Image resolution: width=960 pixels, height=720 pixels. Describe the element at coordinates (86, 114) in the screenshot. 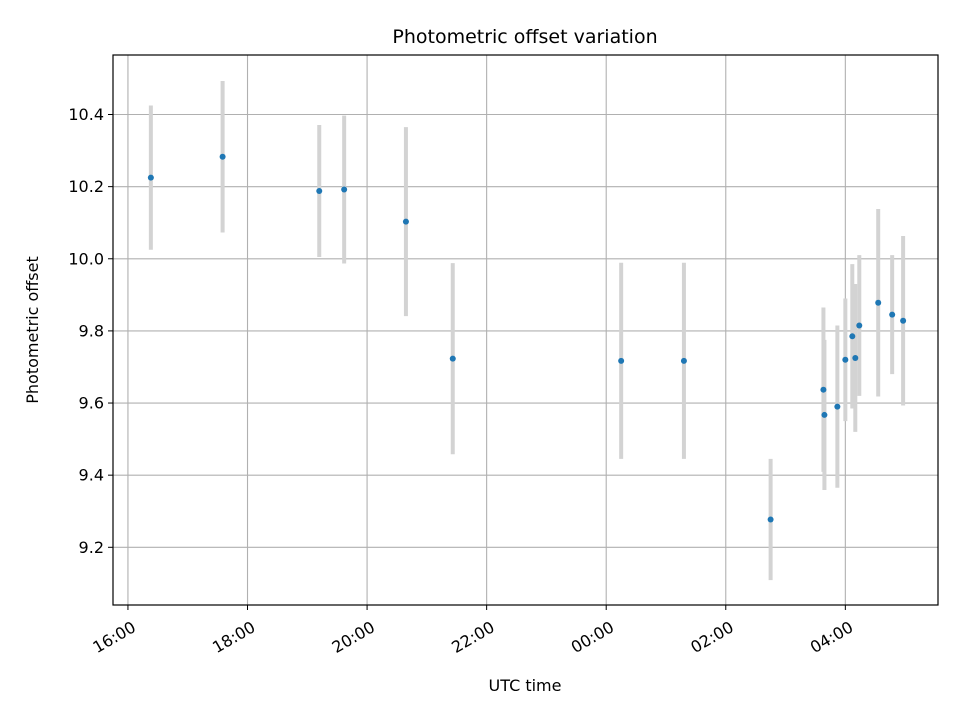

I see `y-tick-label: 10.4` at that location.